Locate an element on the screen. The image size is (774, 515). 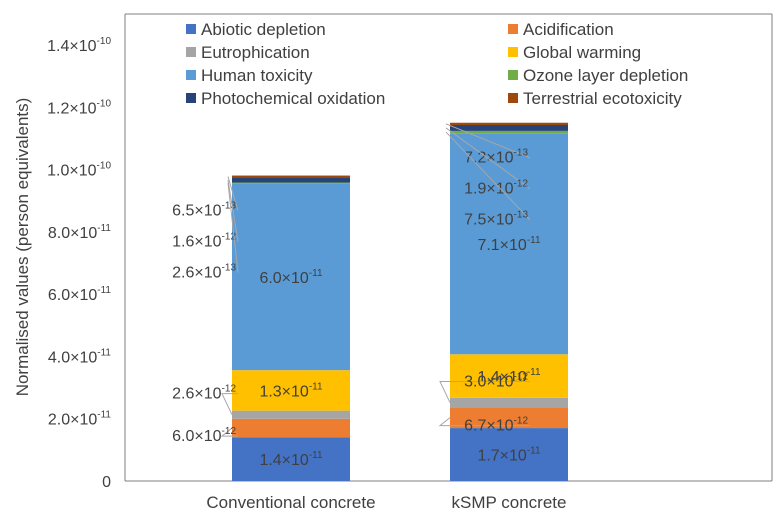
data-label: 7.1×10⁻¹¹ is located at coordinates (509, 244).